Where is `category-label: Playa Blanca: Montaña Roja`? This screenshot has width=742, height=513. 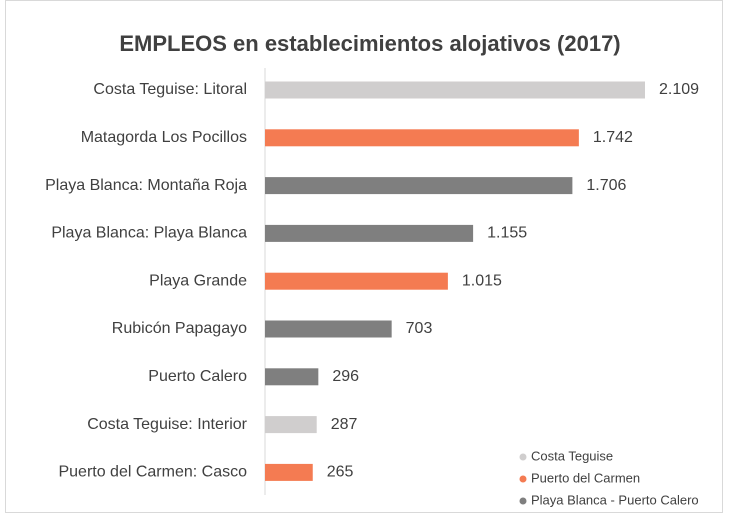
category-label: Playa Blanca: Montaña Roja is located at coordinates (146, 185).